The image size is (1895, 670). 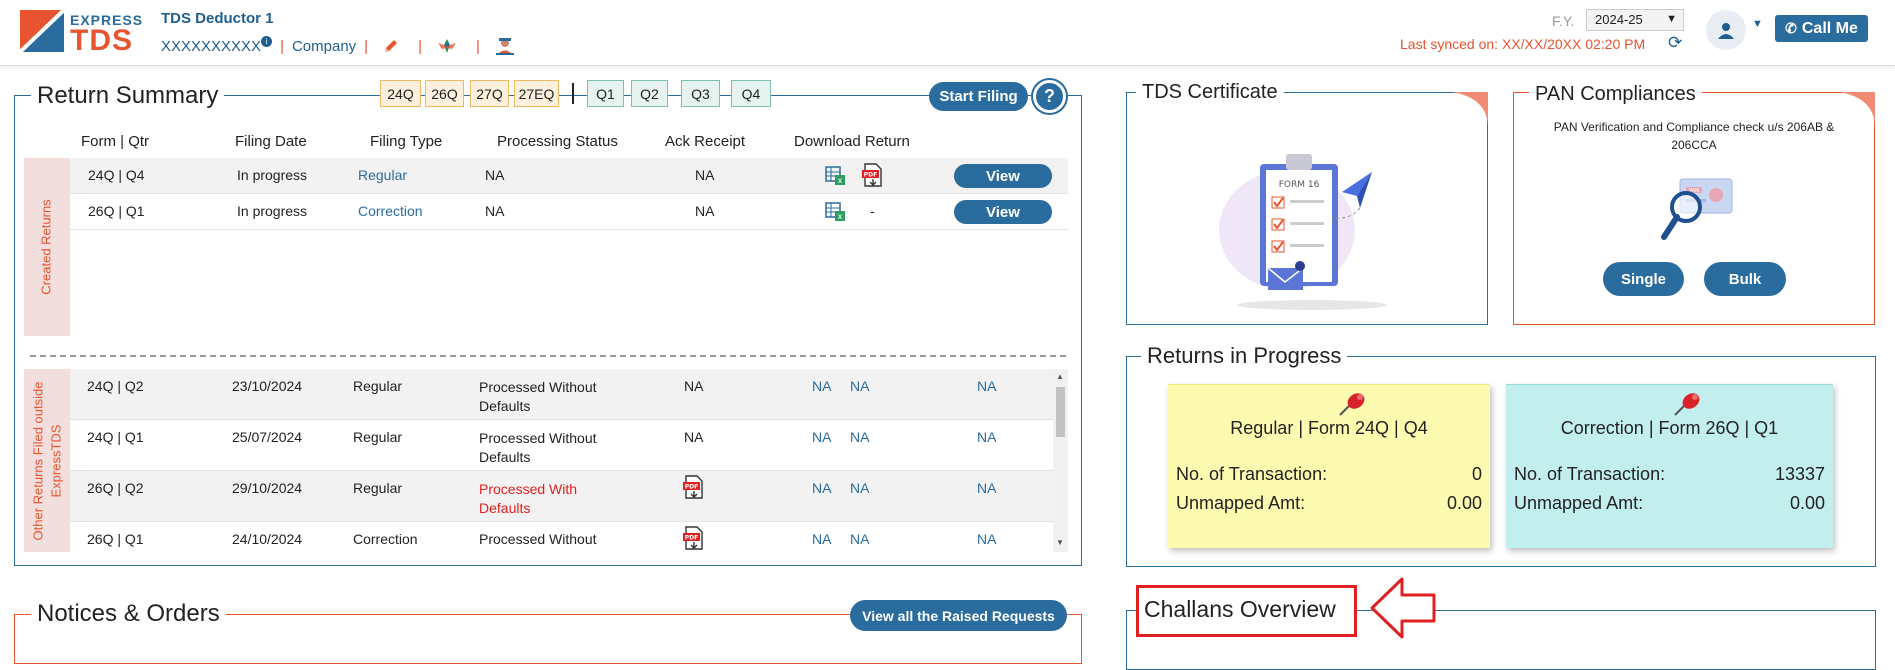 What do you see at coordinates (1619, 19) in the screenshot?
I see `fy-value: 2024-25` at bounding box center [1619, 19].